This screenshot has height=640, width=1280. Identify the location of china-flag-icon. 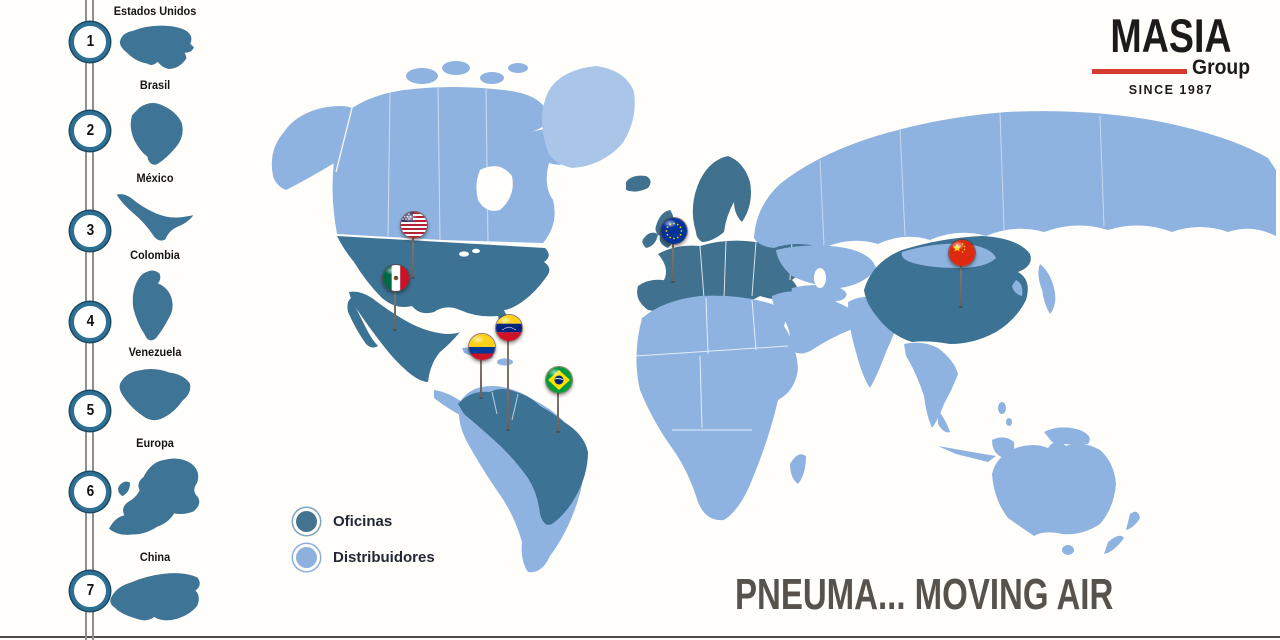
(962, 253).